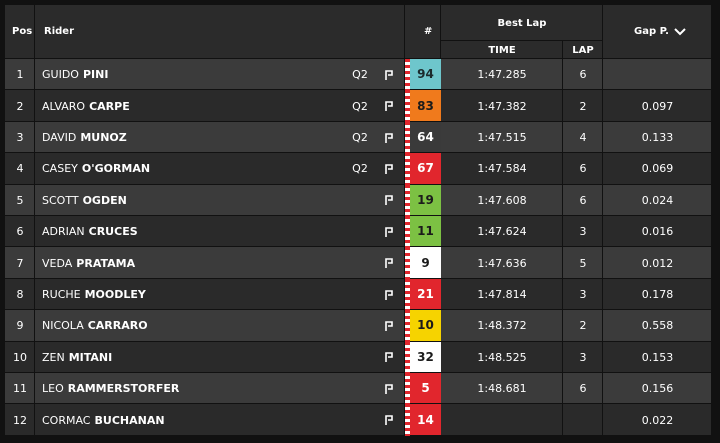  Describe the element at coordinates (428, 31) in the screenshot. I see `header-number: #` at that location.